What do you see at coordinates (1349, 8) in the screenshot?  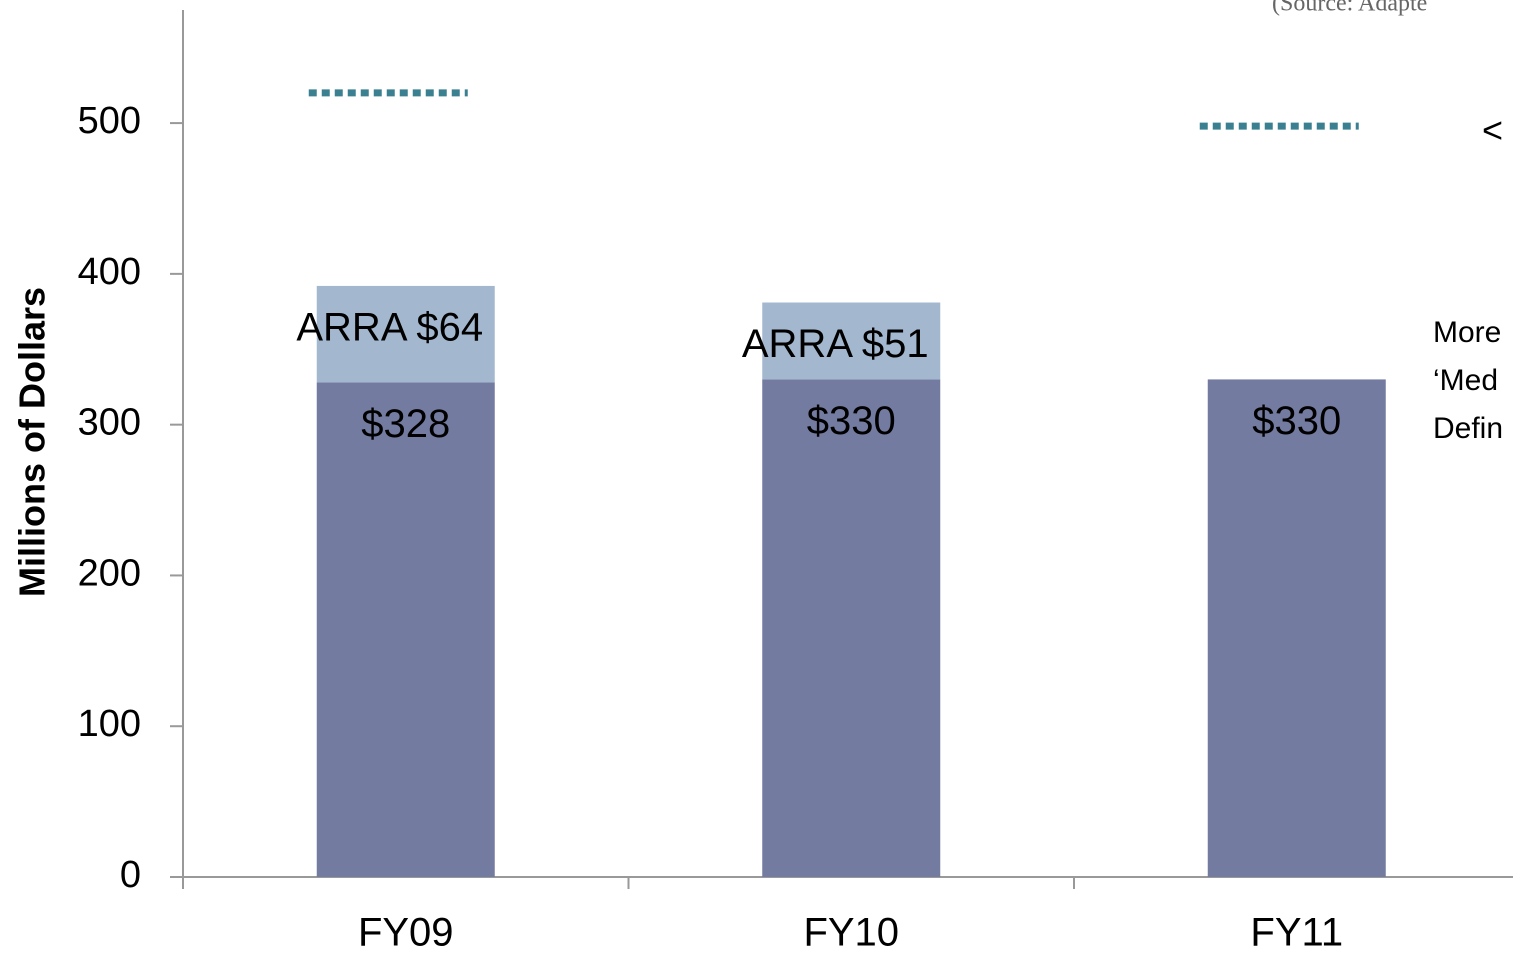 I see `annotation: (Source: Adapte` at bounding box center [1349, 8].